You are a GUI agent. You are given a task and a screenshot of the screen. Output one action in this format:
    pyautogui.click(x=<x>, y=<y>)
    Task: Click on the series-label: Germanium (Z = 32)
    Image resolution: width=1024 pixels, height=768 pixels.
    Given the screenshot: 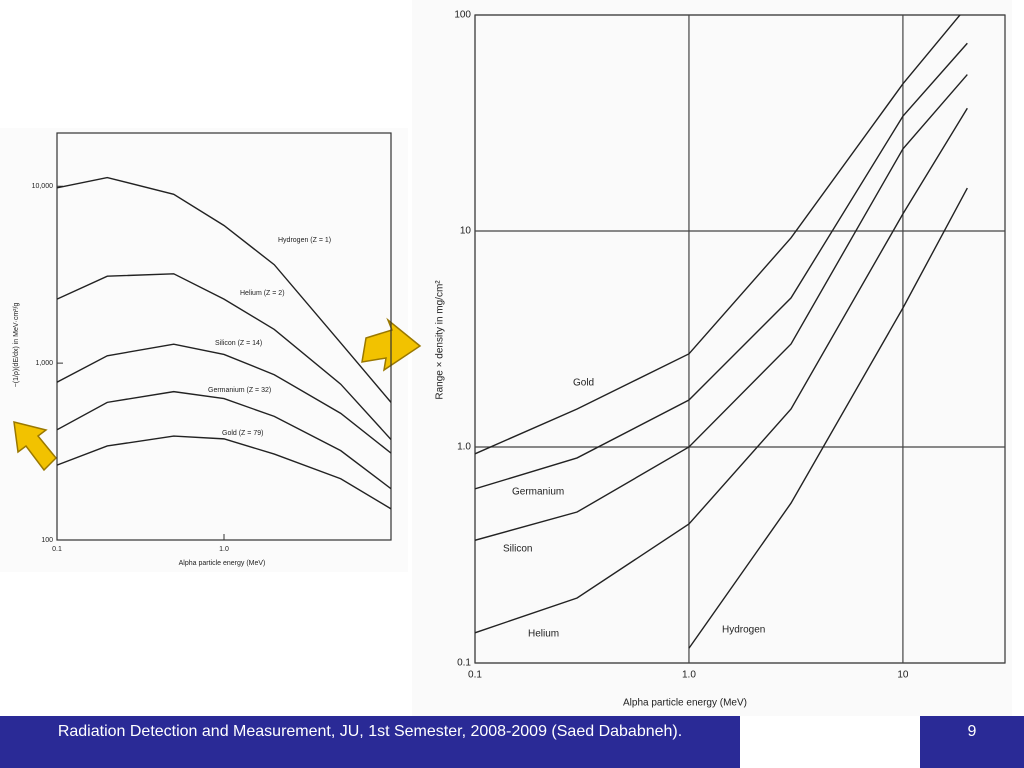 What is the action you would take?
    pyautogui.click(x=239, y=390)
    